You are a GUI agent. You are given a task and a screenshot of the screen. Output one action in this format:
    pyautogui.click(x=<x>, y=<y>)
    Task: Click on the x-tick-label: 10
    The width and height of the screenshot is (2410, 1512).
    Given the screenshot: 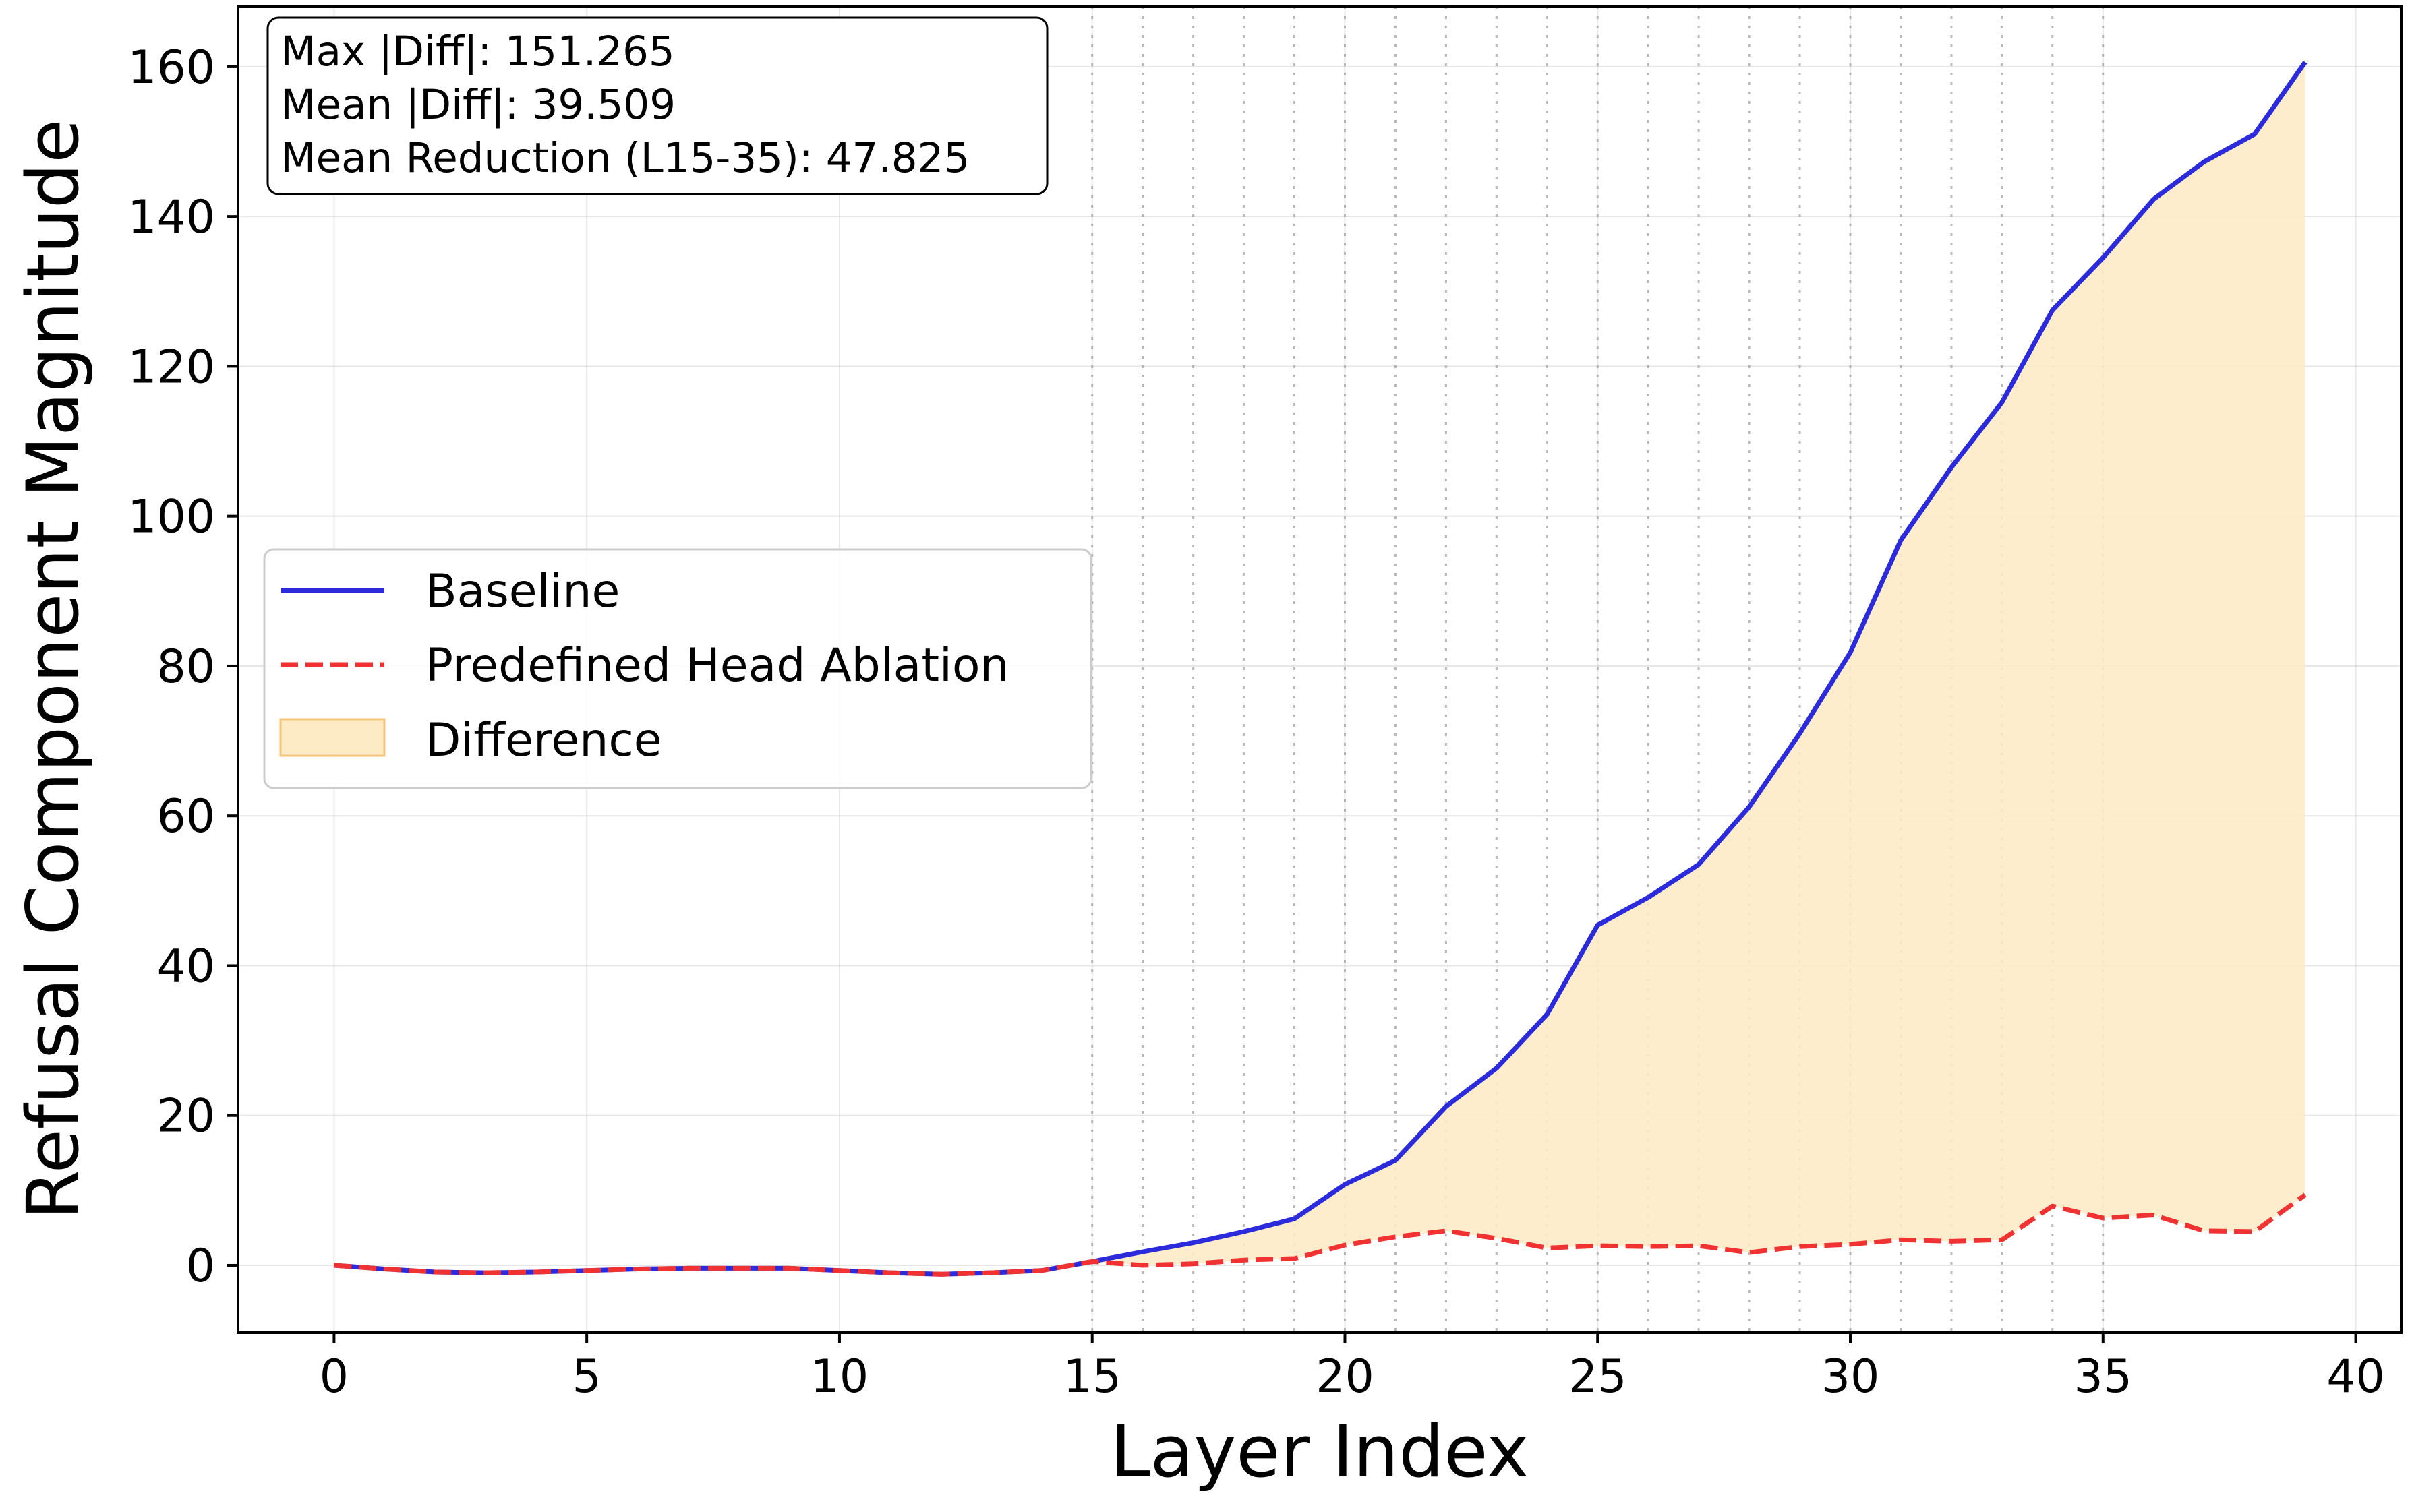 What is the action you would take?
    pyautogui.click(x=840, y=1376)
    